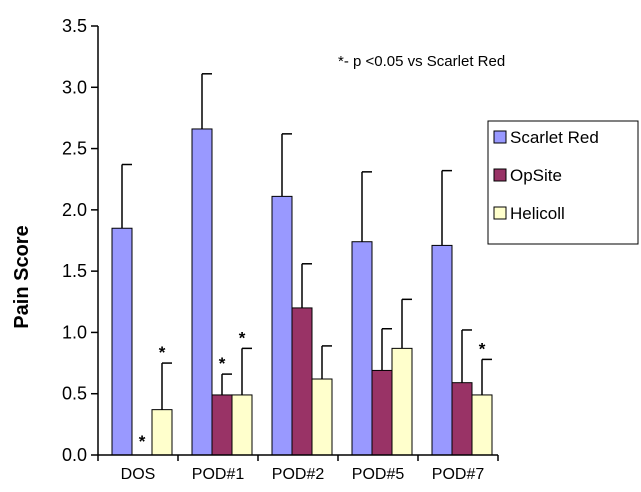 The width and height of the screenshot is (641, 492). I want to click on y-axis-label: Pain Score, so click(22, 276).